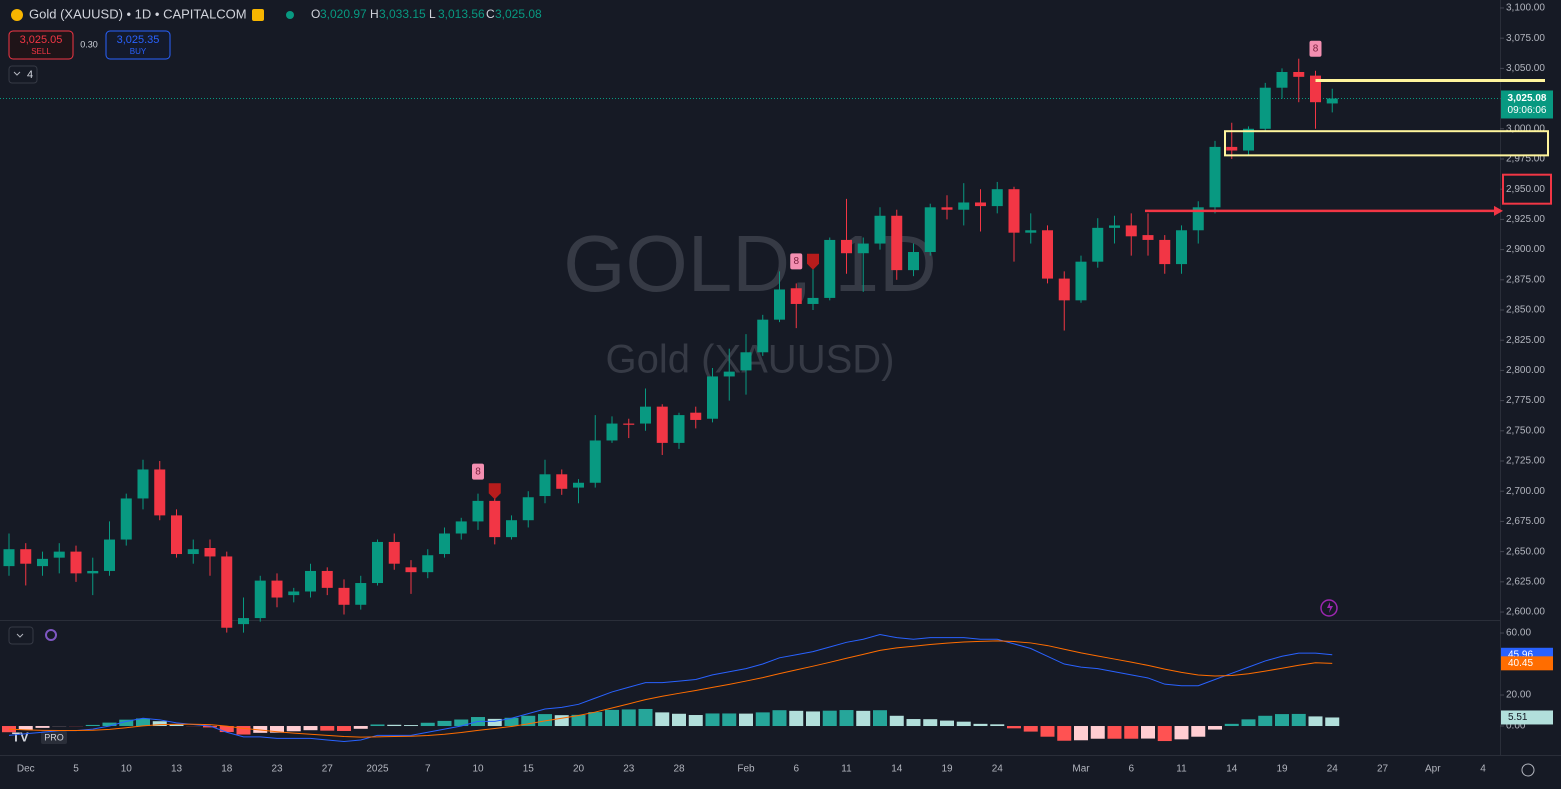 This screenshot has width=1561, height=789. I want to click on last-value: 40.45, so click(1520, 663).